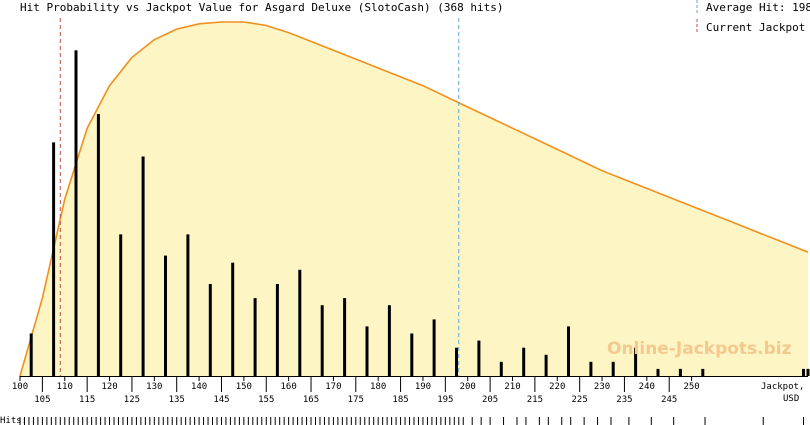 This screenshot has width=810, height=425. I want to click on x-tick-label: 125, so click(132, 400).